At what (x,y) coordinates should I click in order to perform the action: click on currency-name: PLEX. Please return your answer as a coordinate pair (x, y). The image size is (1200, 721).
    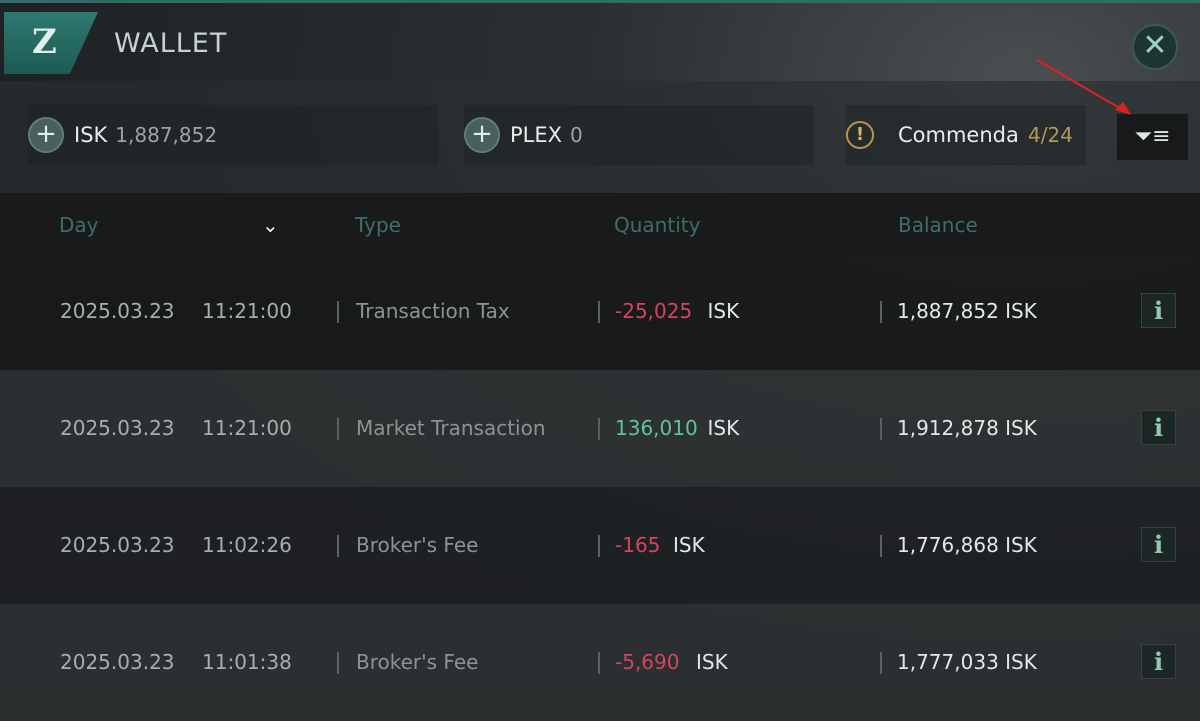
    Looking at the image, I should click on (536, 135).